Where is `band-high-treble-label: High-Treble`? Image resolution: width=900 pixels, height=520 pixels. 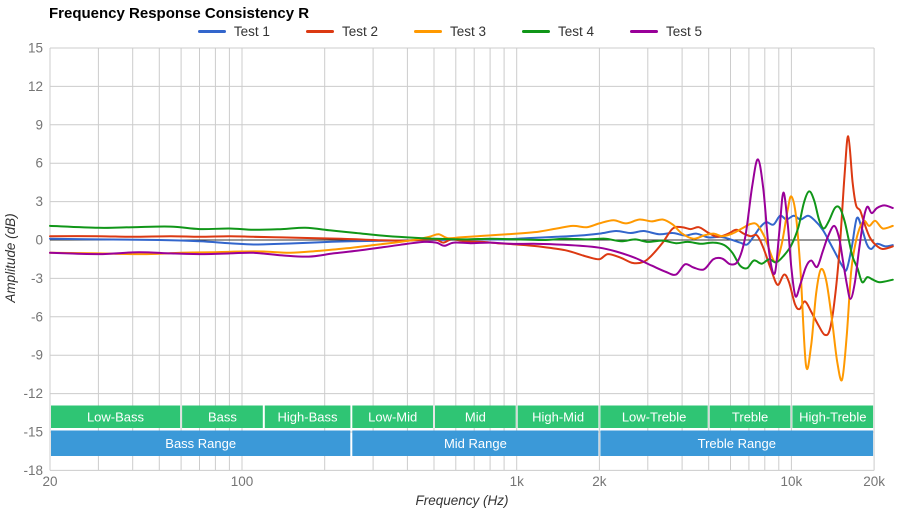 band-high-treble-label: High-Treble is located at coordinates (832, 416).